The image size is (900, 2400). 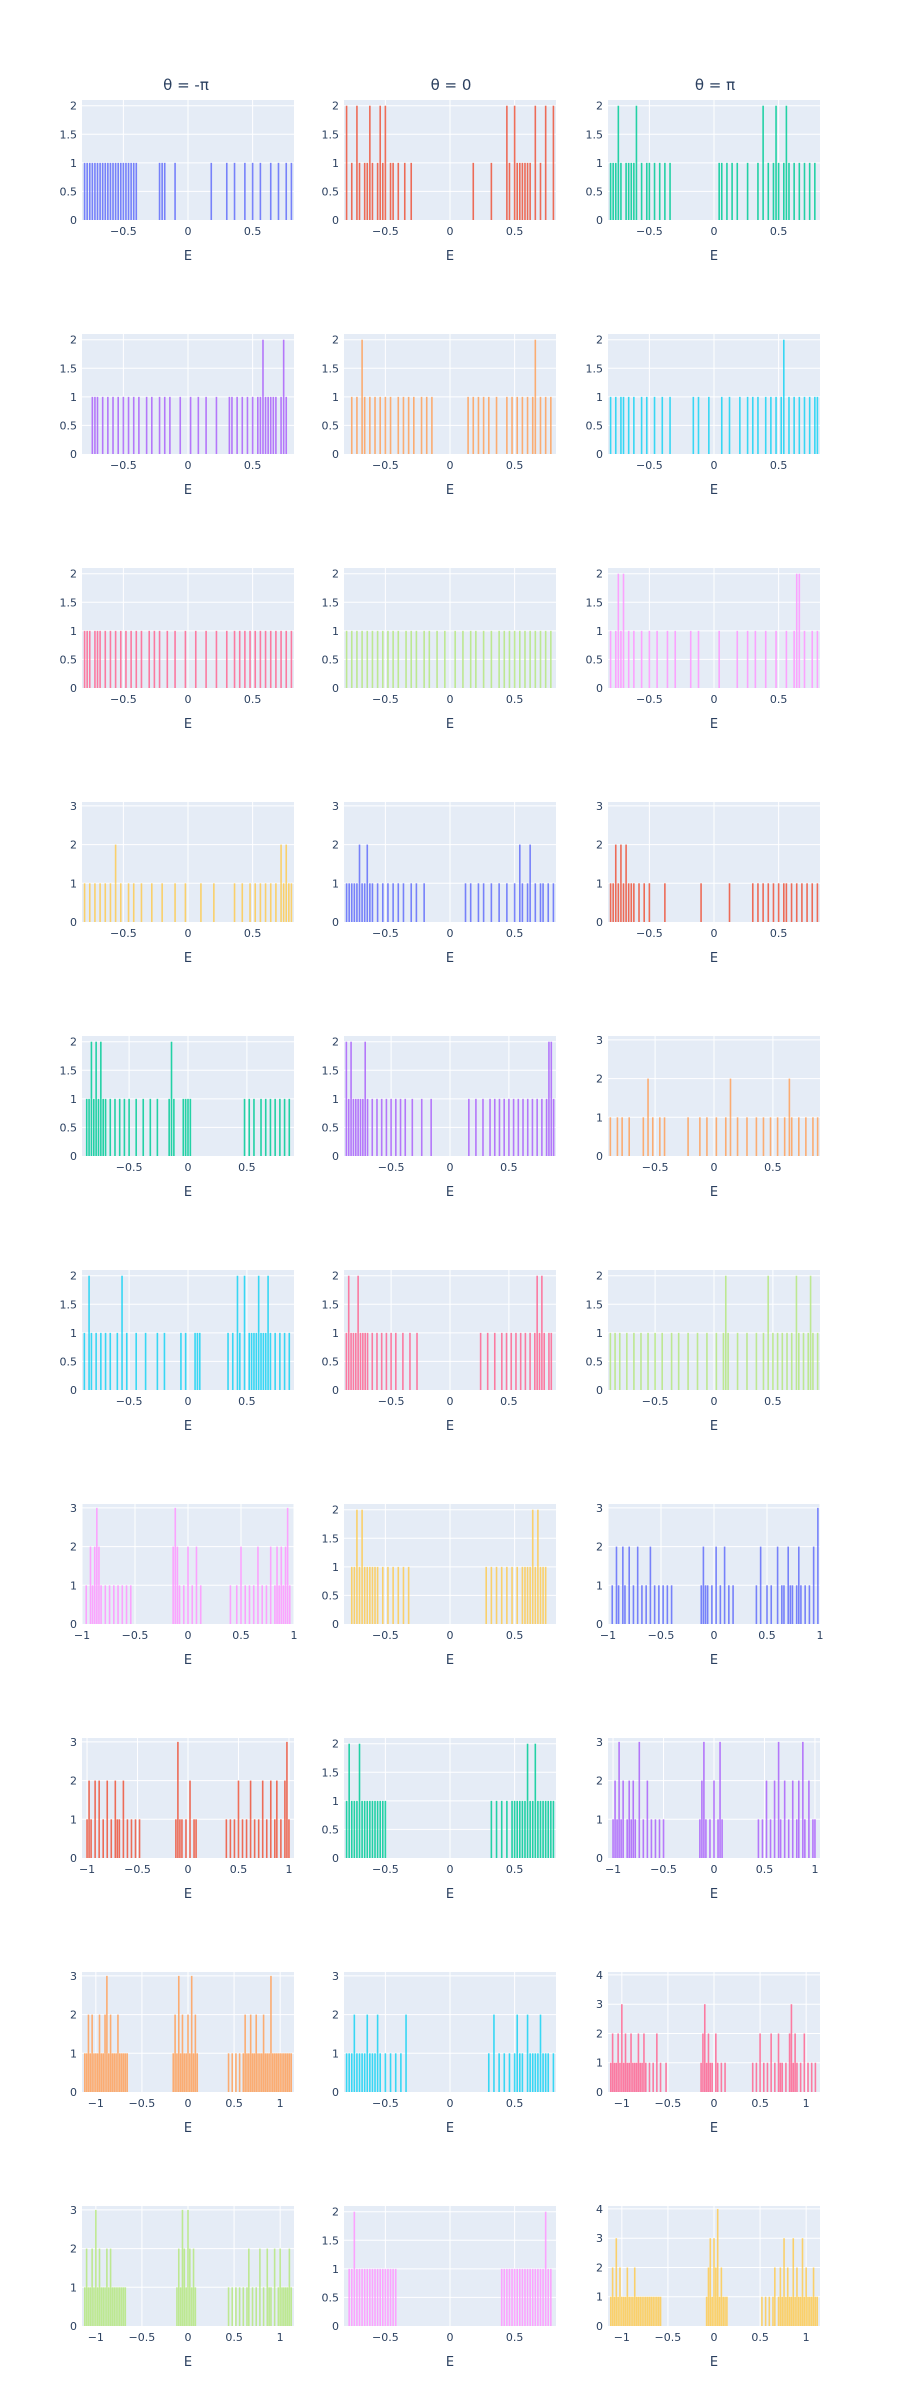 What do you see at coordinates (180, 1589) in the screenshot?
I see `histogram-panel-r6-c0: 0 1 2 3 −1 −0.5 0 0.5 1 E` at bounding box center [180, 1589].